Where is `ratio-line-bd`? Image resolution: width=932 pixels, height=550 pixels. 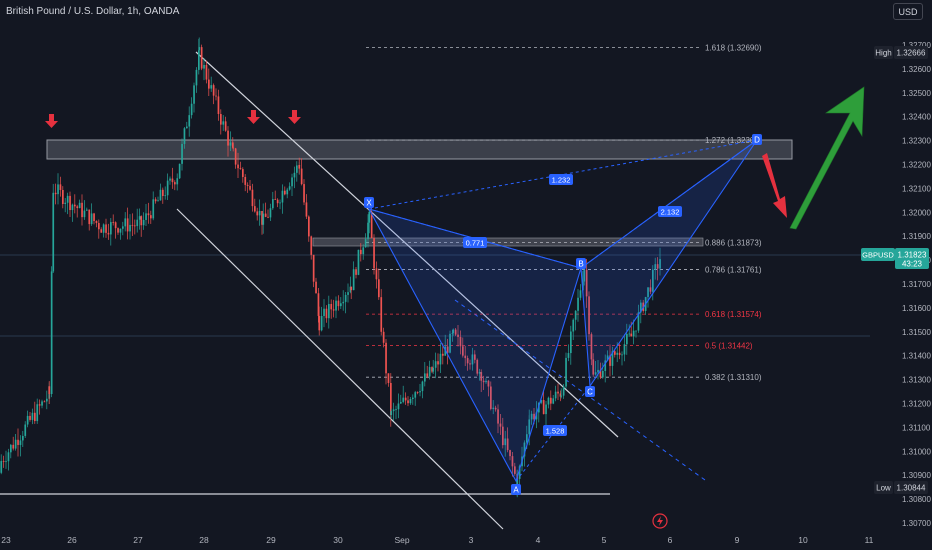
ratio-line-bd is located at coordinates (669, 204).